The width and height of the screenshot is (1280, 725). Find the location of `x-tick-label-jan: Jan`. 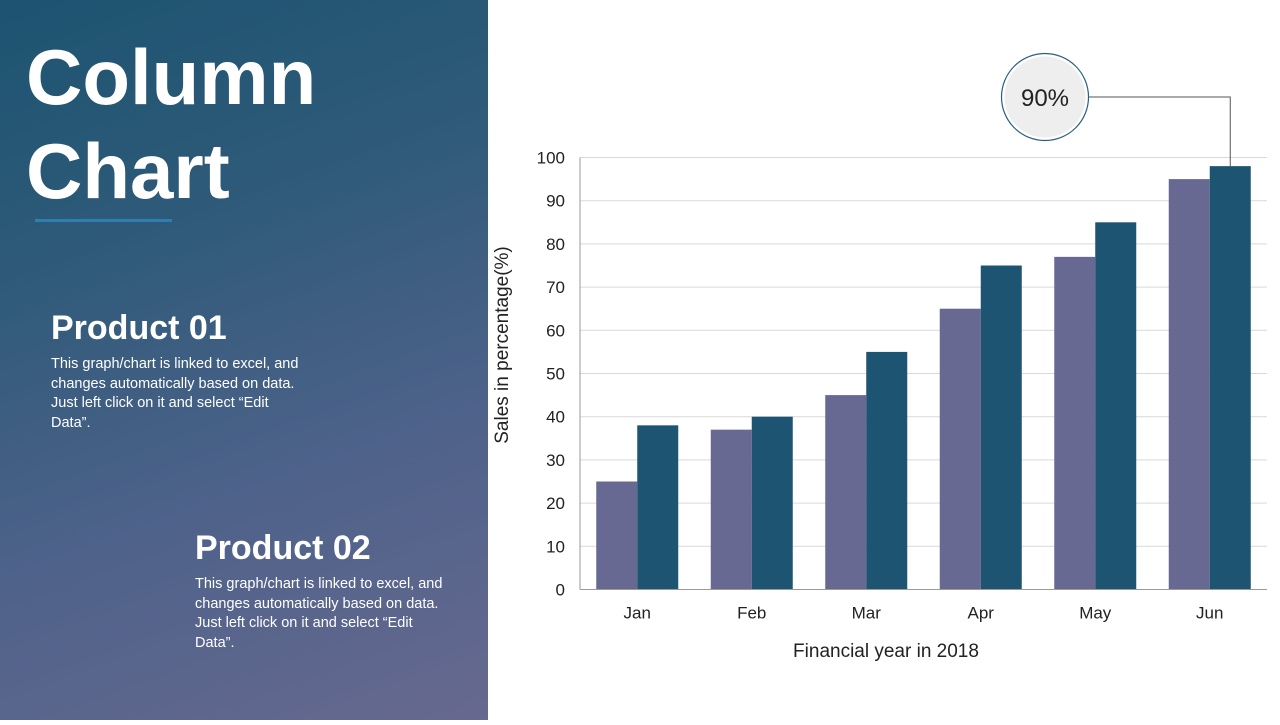

x-tick-label-jan: Jan is located at coordinates (637, 613).